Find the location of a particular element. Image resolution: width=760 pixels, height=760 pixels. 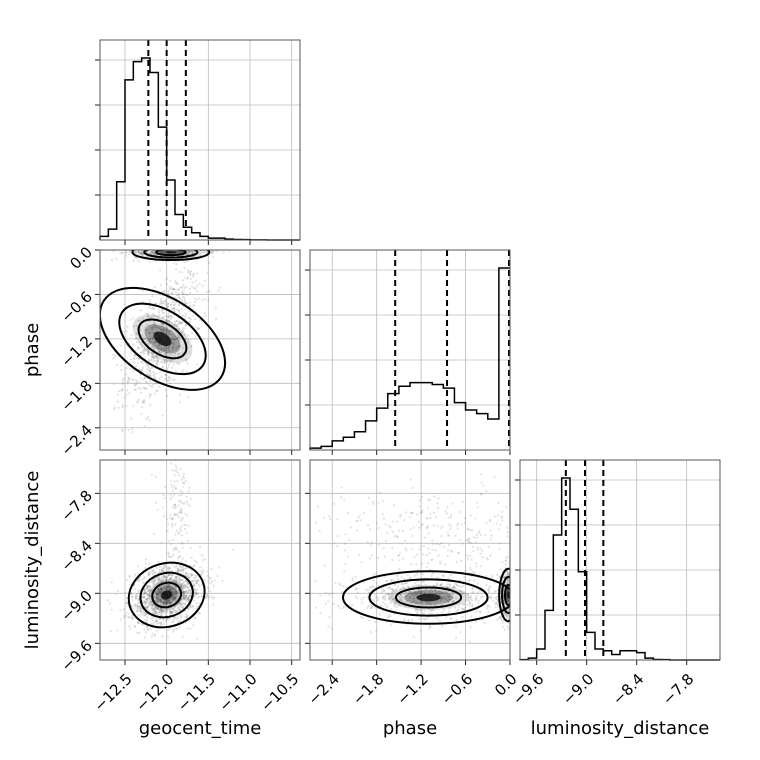

contour-line is located at coordinates (162, 339).